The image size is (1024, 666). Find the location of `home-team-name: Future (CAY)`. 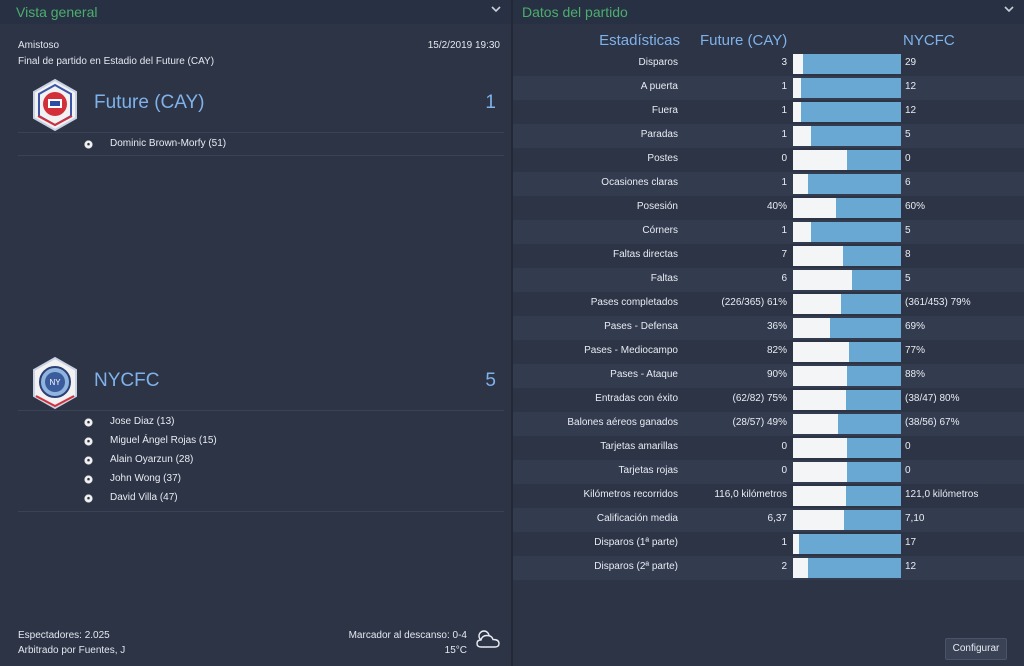

home-team-name: Future (CAY) is located at coordinates (149, 102).